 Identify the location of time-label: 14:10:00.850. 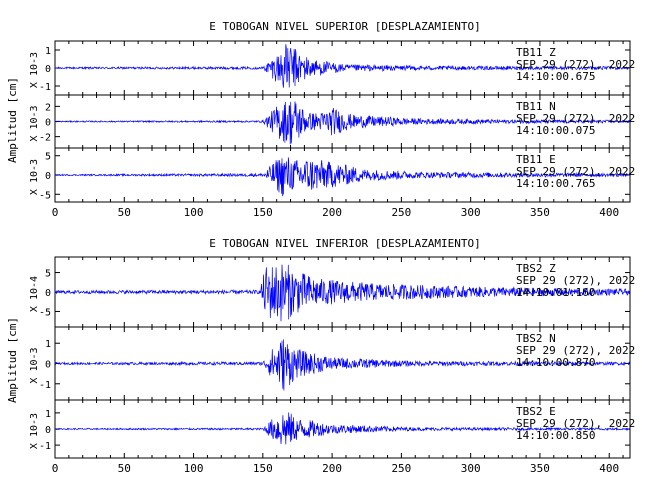
(555, 435).